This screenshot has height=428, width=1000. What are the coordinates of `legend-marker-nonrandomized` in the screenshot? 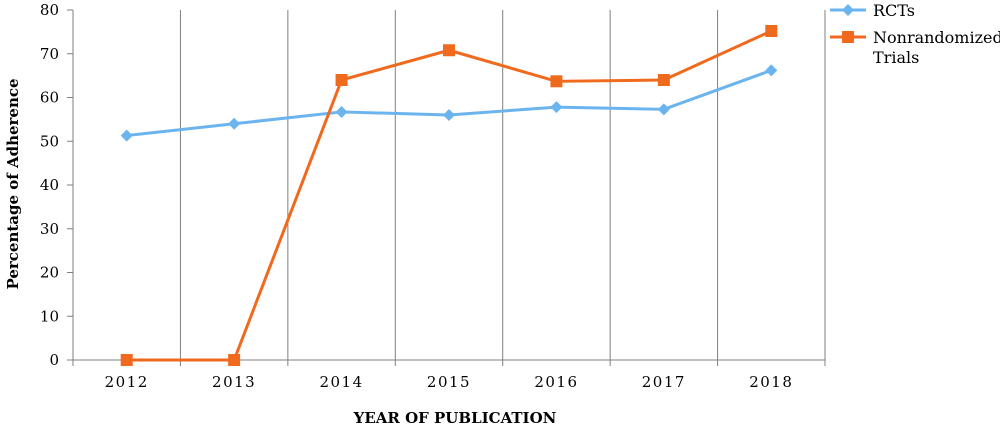 It's located at (848, 37).